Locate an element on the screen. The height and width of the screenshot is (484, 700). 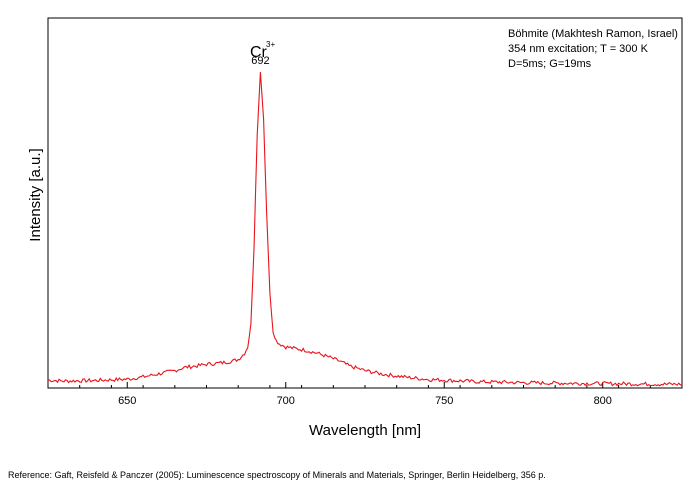
ion-label: Cr is located at coordinates (259, 52).